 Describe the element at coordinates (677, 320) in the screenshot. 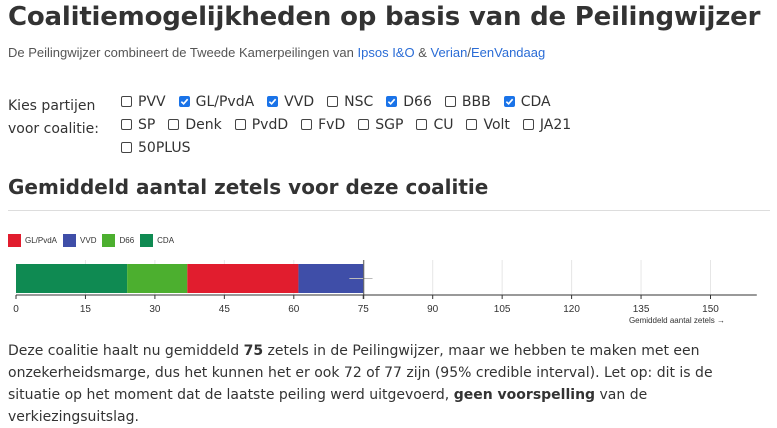

I see `x-axis-label: Gemiddeld aantal zetels →` at that location.